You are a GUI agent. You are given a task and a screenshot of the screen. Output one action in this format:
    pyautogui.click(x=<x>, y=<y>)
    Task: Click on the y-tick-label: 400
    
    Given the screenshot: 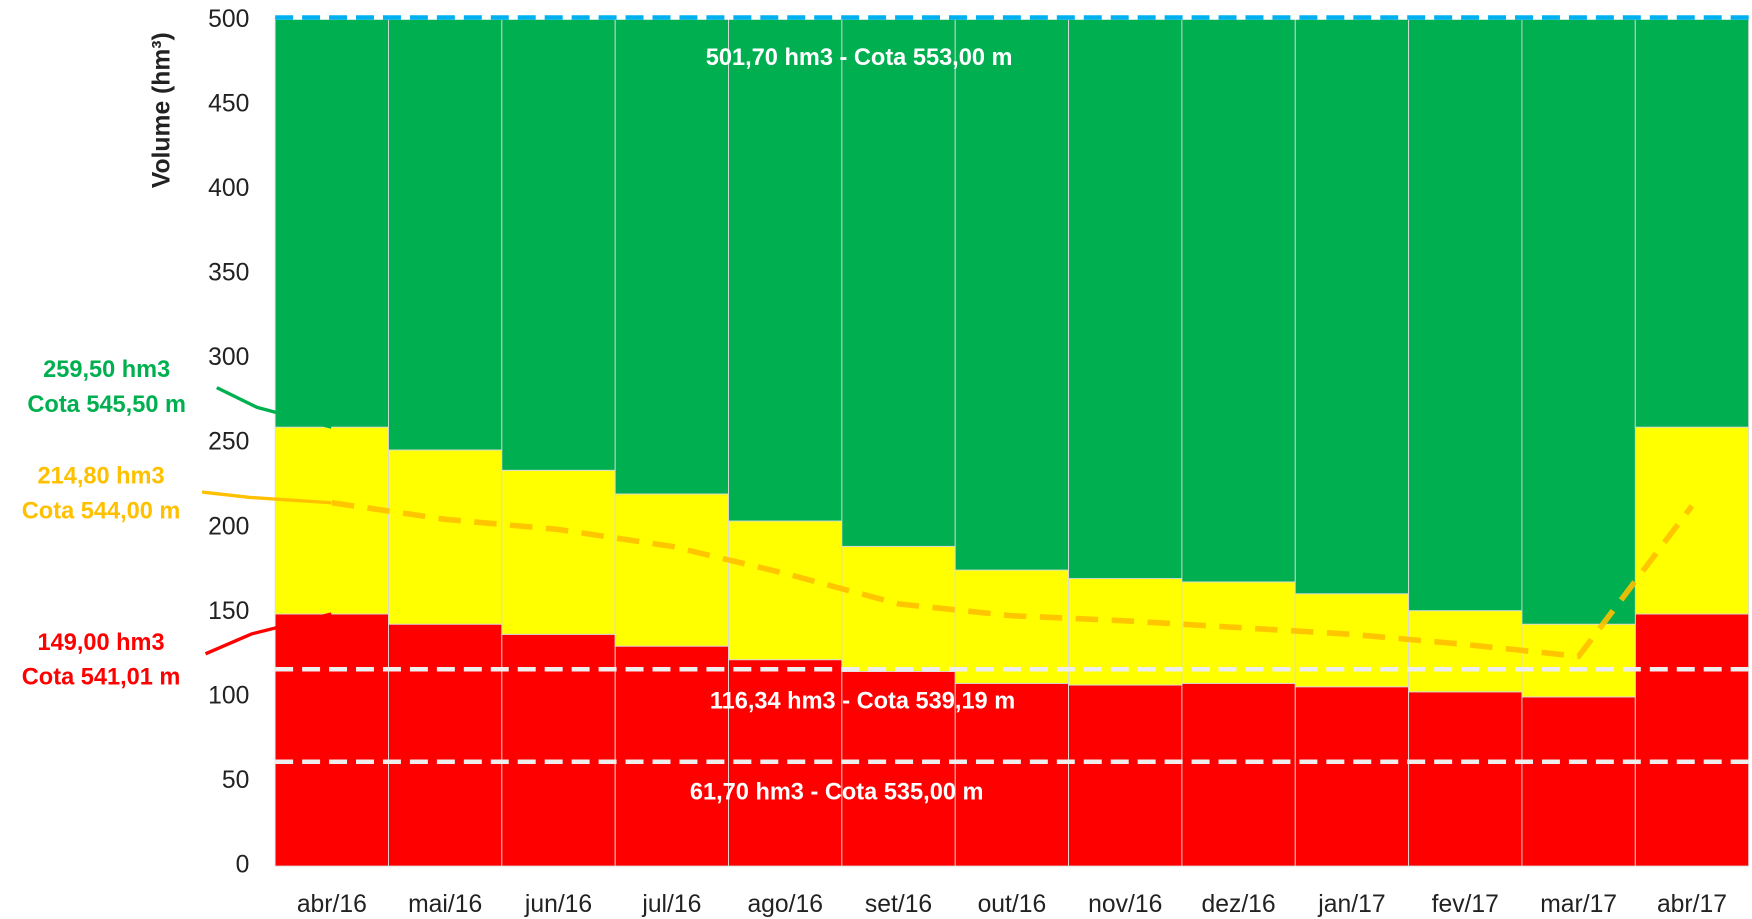 What is the action you would take?
    pyautogui.click(x=228, y=188)
    